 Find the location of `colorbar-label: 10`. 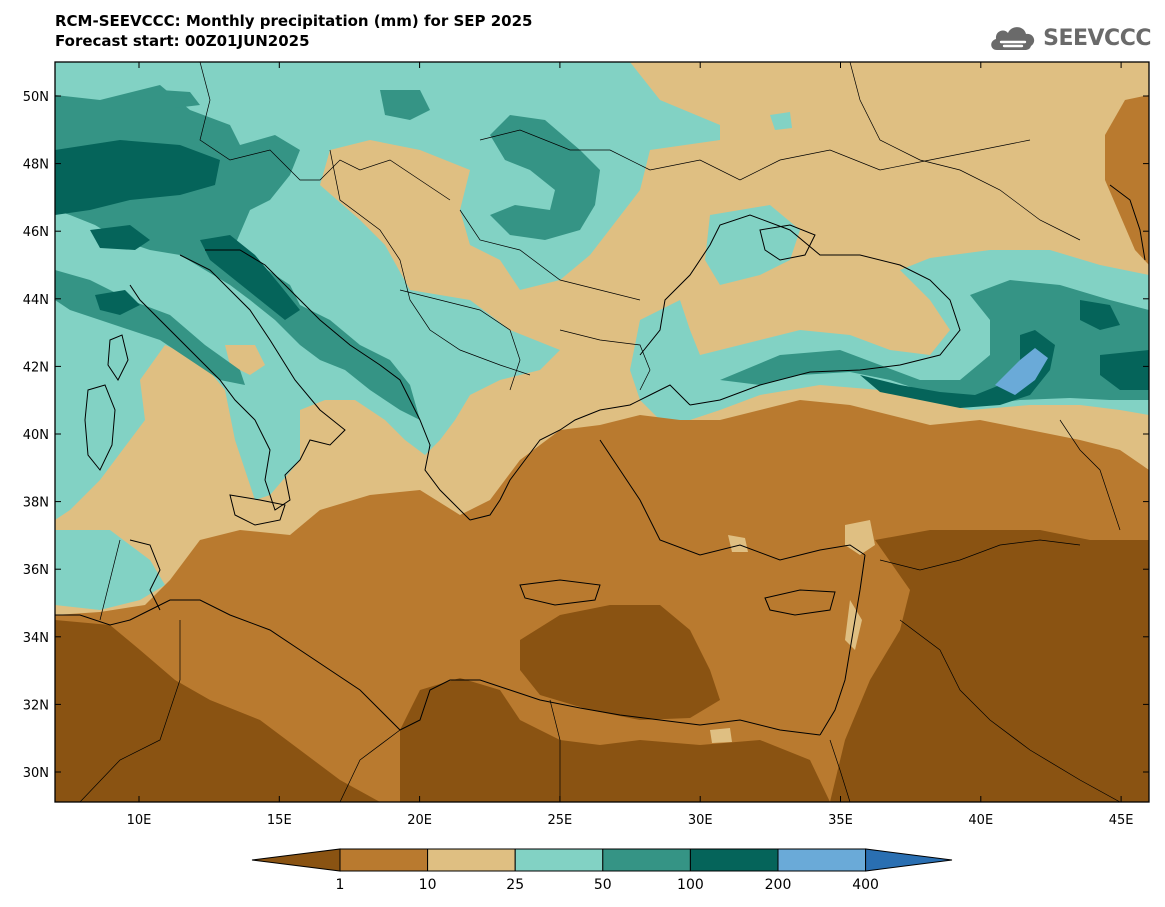

colorbar-label: 10 is located at coordinates (428, 885).